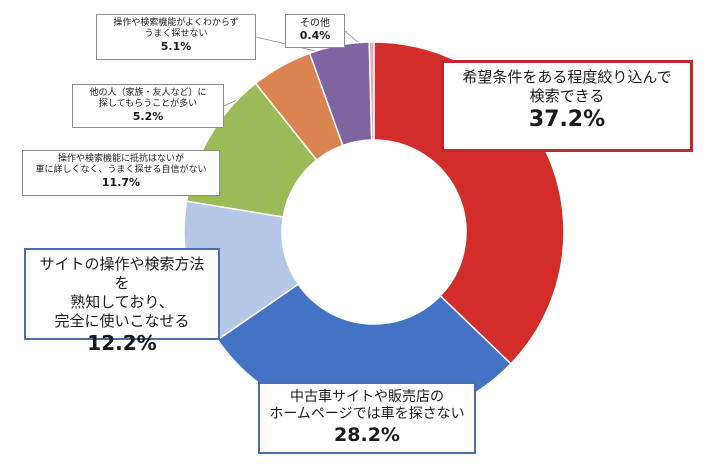 The height and width of the screenshot is (474, 710). What do you see at coordinates (567, 119) in the screenshot?
I see `slice-value-0: 37.2%` at bounding box center [567, 119].